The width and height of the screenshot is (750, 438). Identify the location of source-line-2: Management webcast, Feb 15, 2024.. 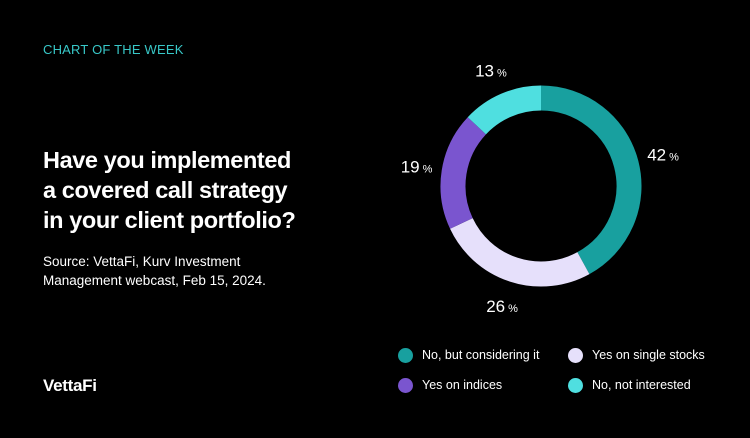
(154, 280).